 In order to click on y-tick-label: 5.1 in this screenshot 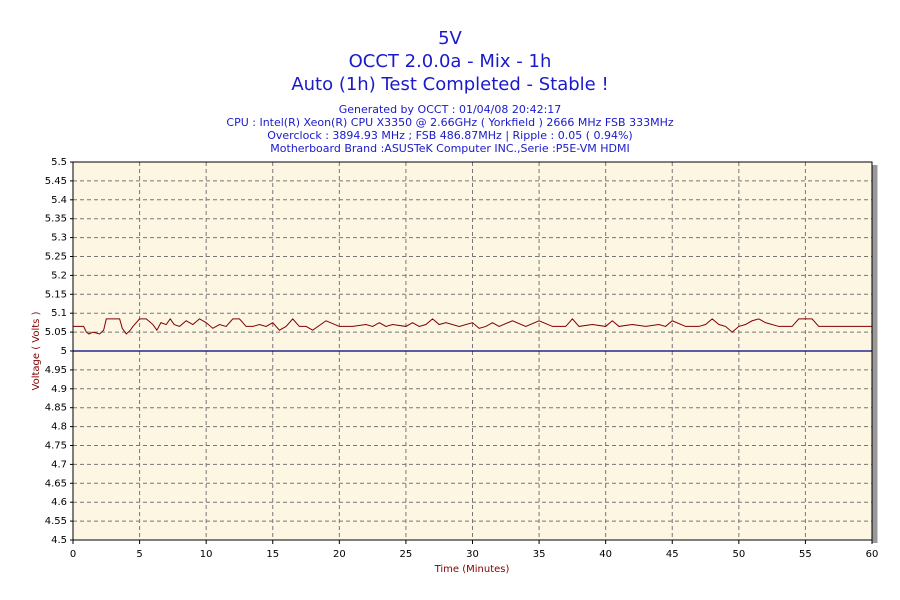, I will do `click(59, 313)`.